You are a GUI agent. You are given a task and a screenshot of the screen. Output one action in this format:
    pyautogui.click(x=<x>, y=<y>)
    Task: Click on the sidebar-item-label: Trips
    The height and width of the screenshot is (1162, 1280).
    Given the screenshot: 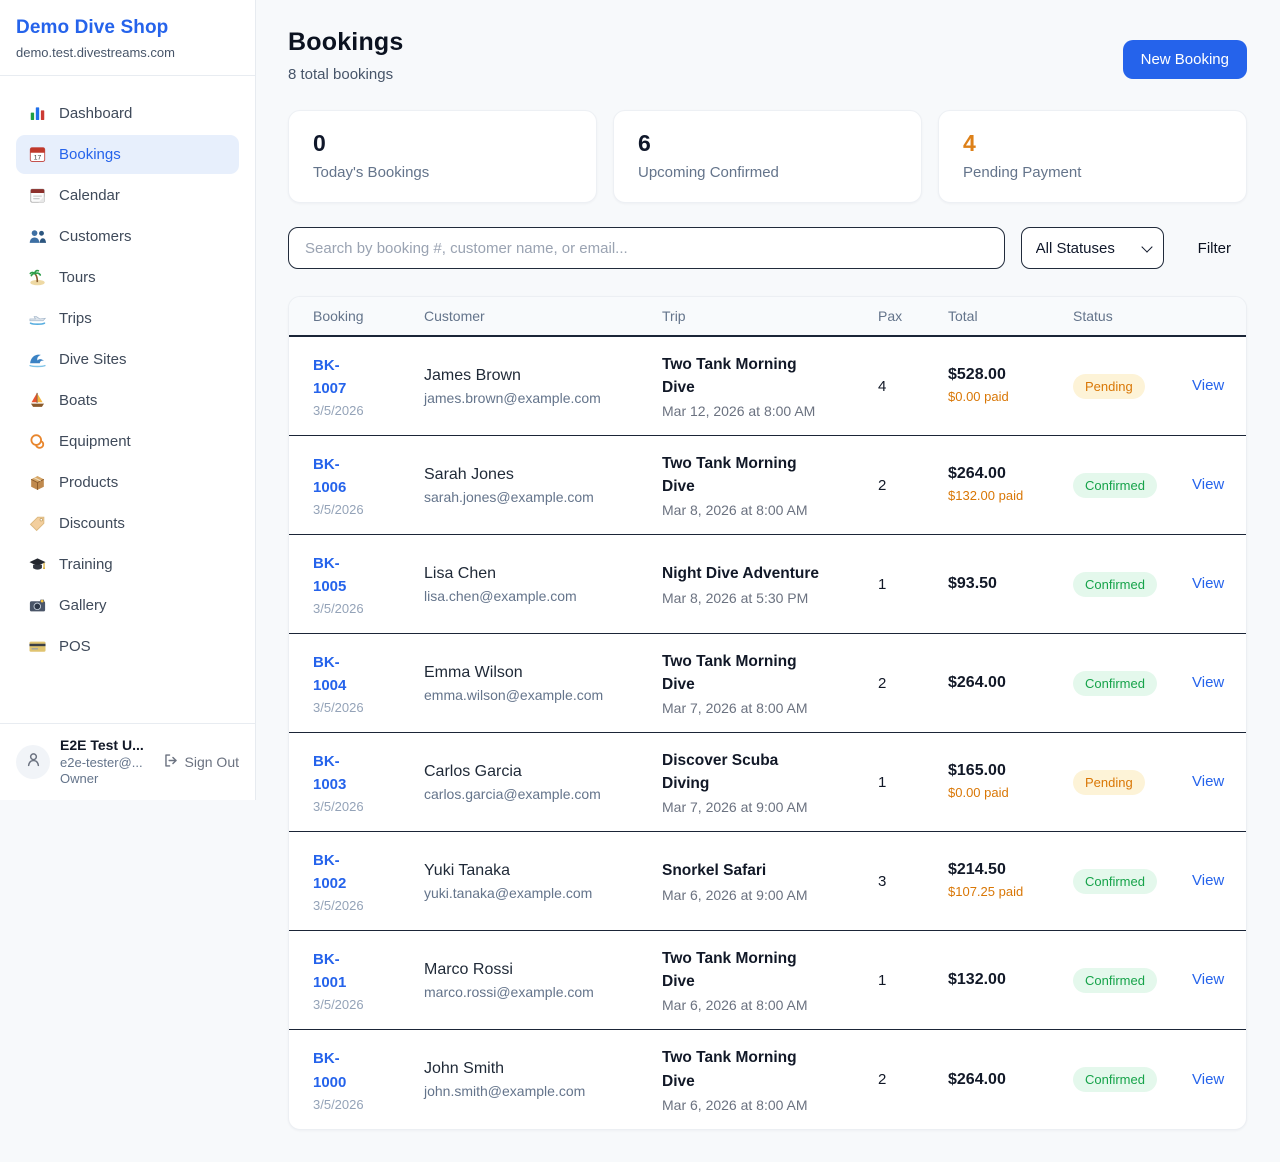 What is the action you would take?
    pyautogui.click(x=75, y=318)
    